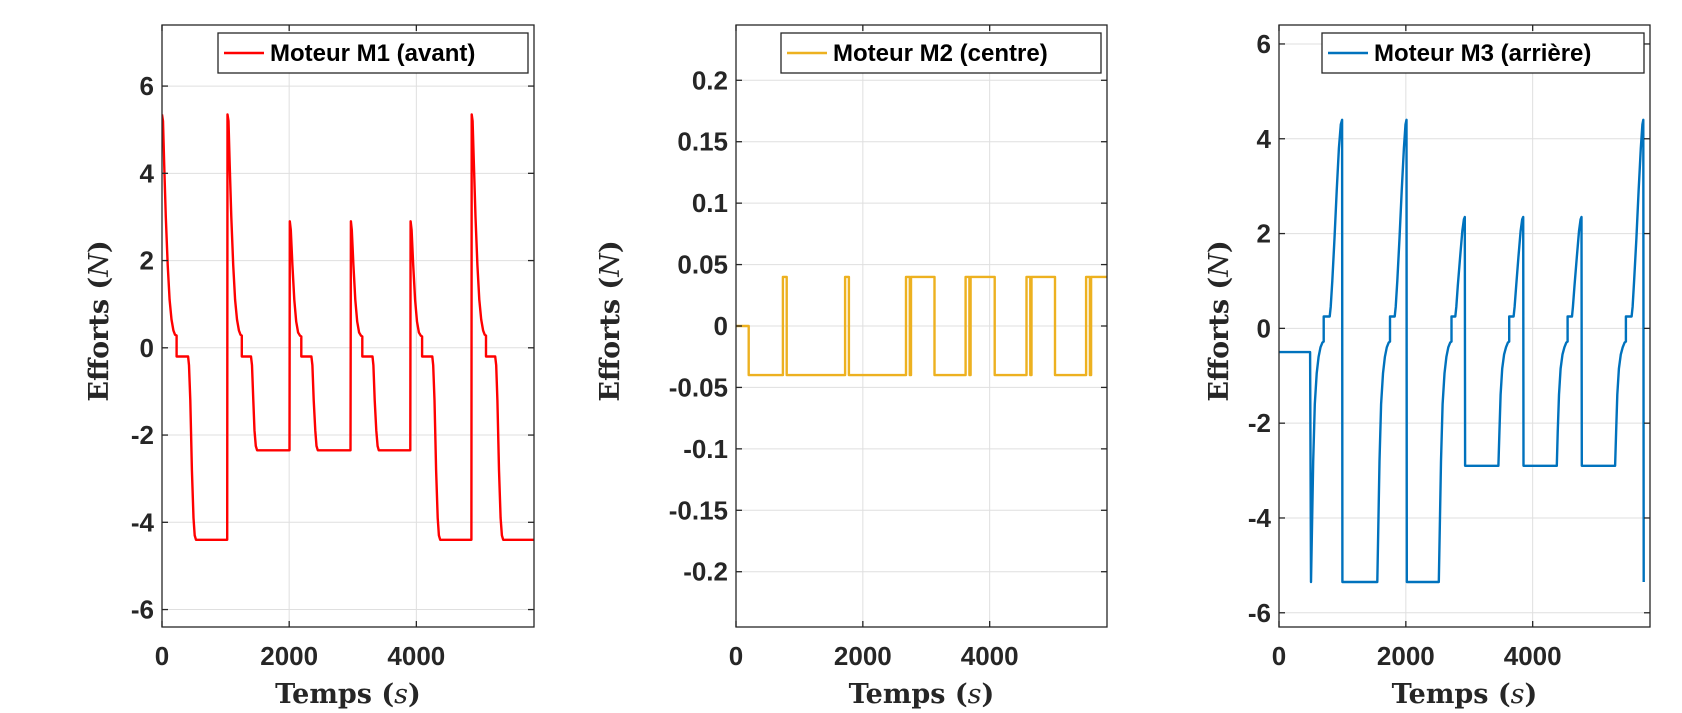 Image resolution: width=1682 pixels, height=713 pixels. I want to click on y-tick-label: 0.1, so click(710, 203).